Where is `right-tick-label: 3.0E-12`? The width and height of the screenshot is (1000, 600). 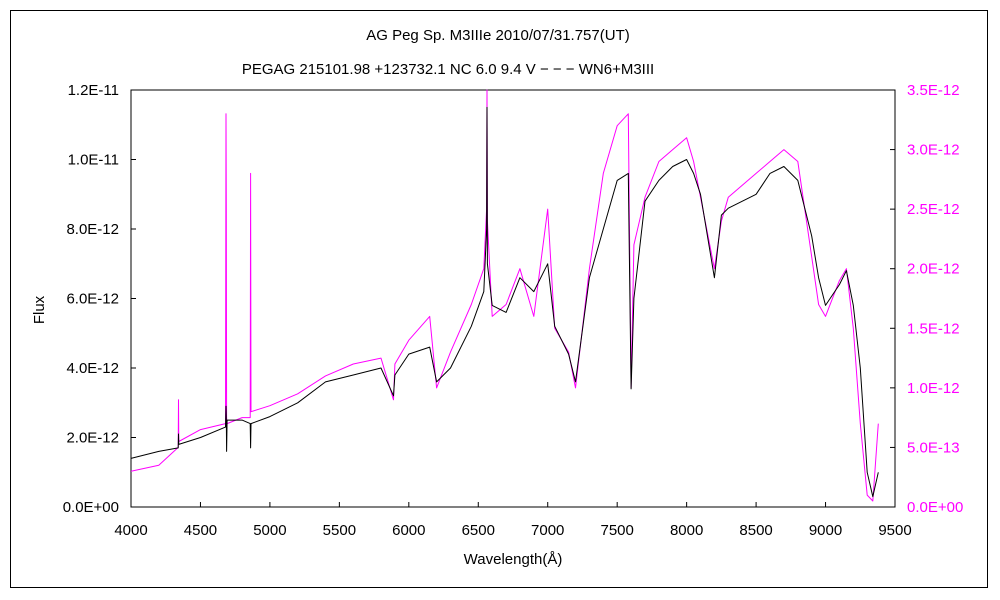 right-tick-label: 3.0E-12 is located at coordinates (933, 150).